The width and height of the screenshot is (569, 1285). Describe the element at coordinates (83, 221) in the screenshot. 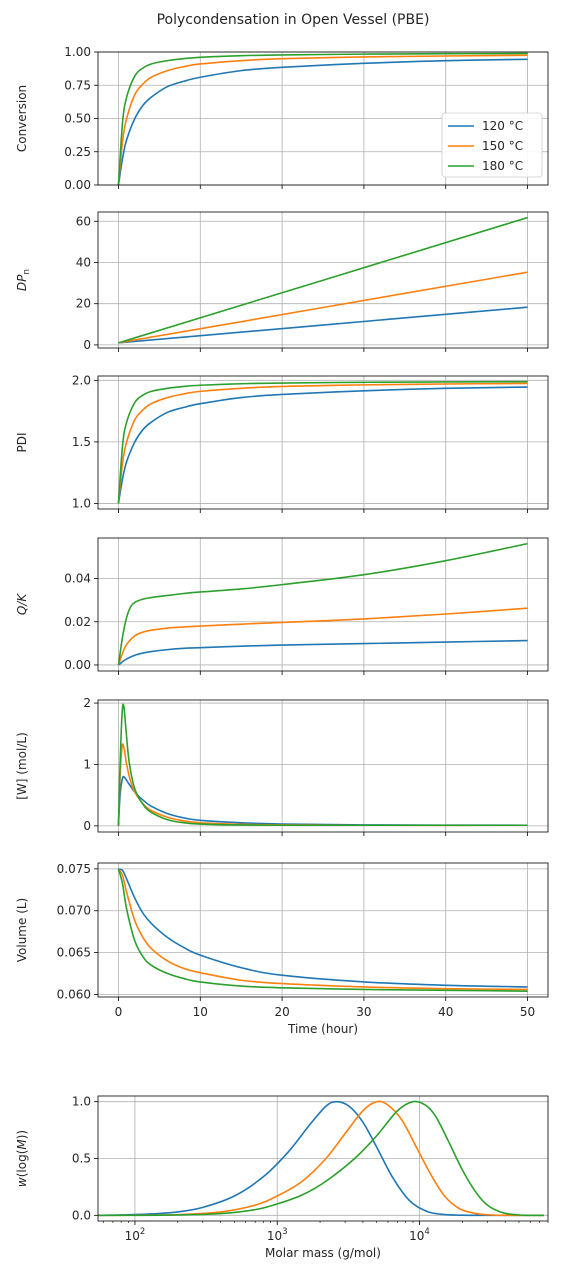

I see `y-tick-label: 60` at that location.